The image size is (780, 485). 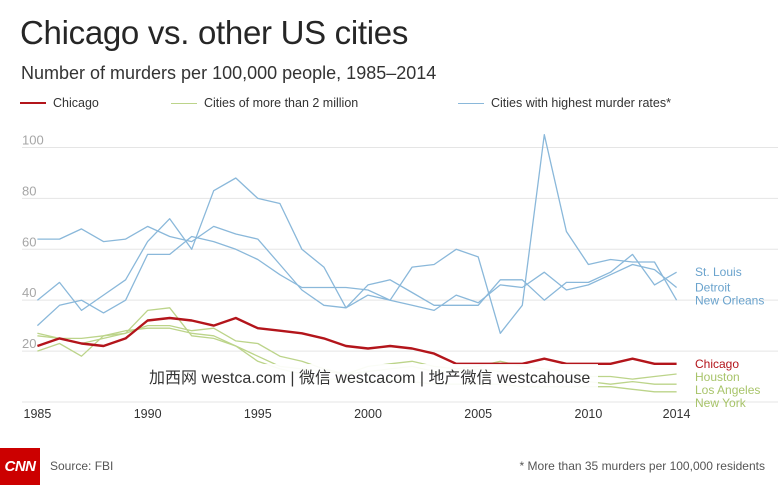 I want to click on y-tick-label-80: 80, so click(x=29, y=190).